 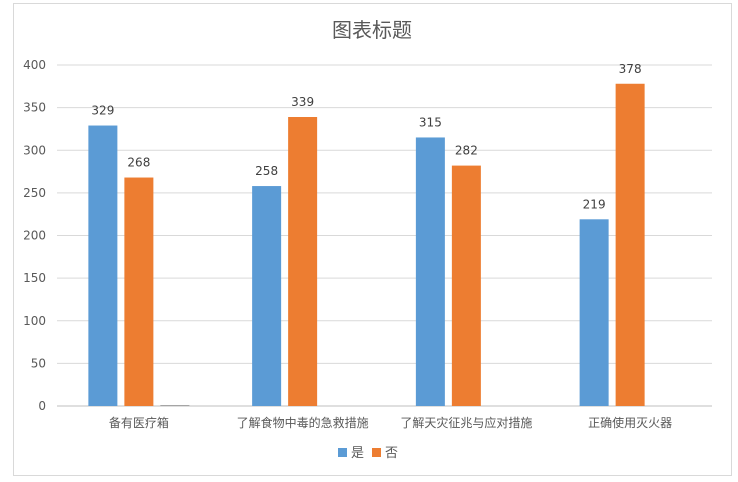 What do you see at coordinates (372, 30) in the screenshot?
I see `chart-title: 图表标题` at bounding box center [372, 30].